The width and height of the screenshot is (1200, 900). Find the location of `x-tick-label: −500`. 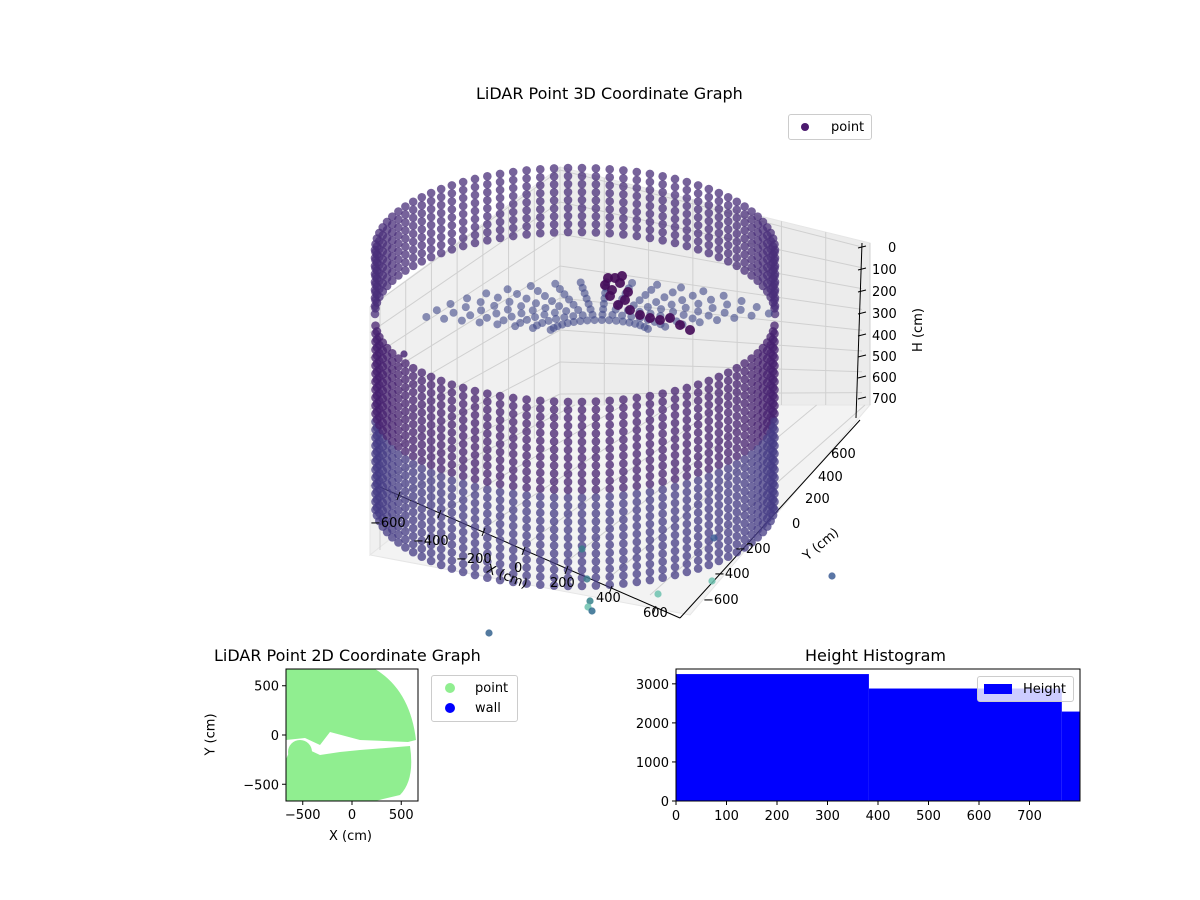

x-tick-label: −500 is located at coordinates (303, 815).